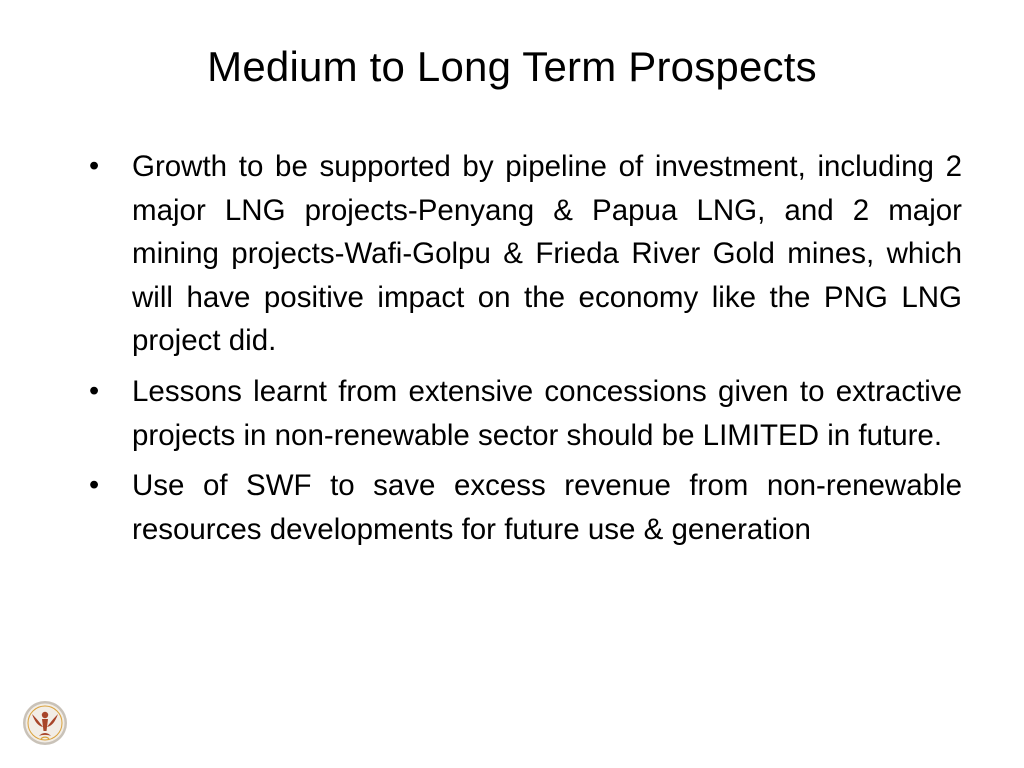 This screenshot has height=768, width=1024. I want to click on slide-title: Medium to Long Term Prospects, so click(512, 66).